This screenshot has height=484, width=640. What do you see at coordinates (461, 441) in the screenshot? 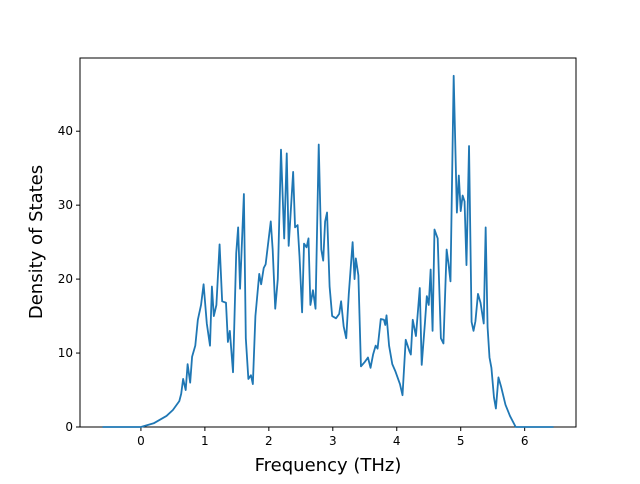
I see `x-tick-label: 5` at bounding box center [461, 441].